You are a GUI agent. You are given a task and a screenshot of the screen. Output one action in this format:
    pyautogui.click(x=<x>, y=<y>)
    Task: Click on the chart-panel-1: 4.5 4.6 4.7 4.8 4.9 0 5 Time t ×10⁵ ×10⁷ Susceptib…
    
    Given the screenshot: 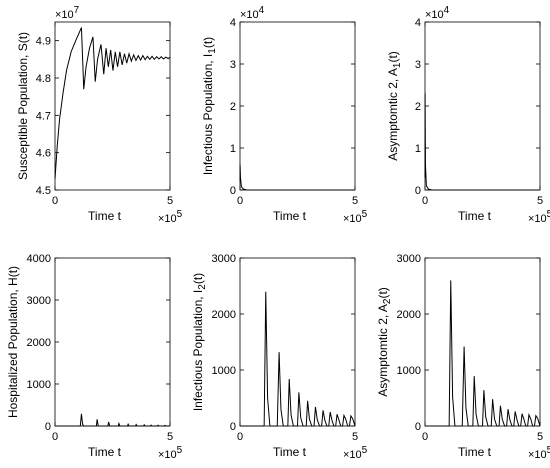 What is the action you would take?
    pyautogui.click(x=99, y=115)
    